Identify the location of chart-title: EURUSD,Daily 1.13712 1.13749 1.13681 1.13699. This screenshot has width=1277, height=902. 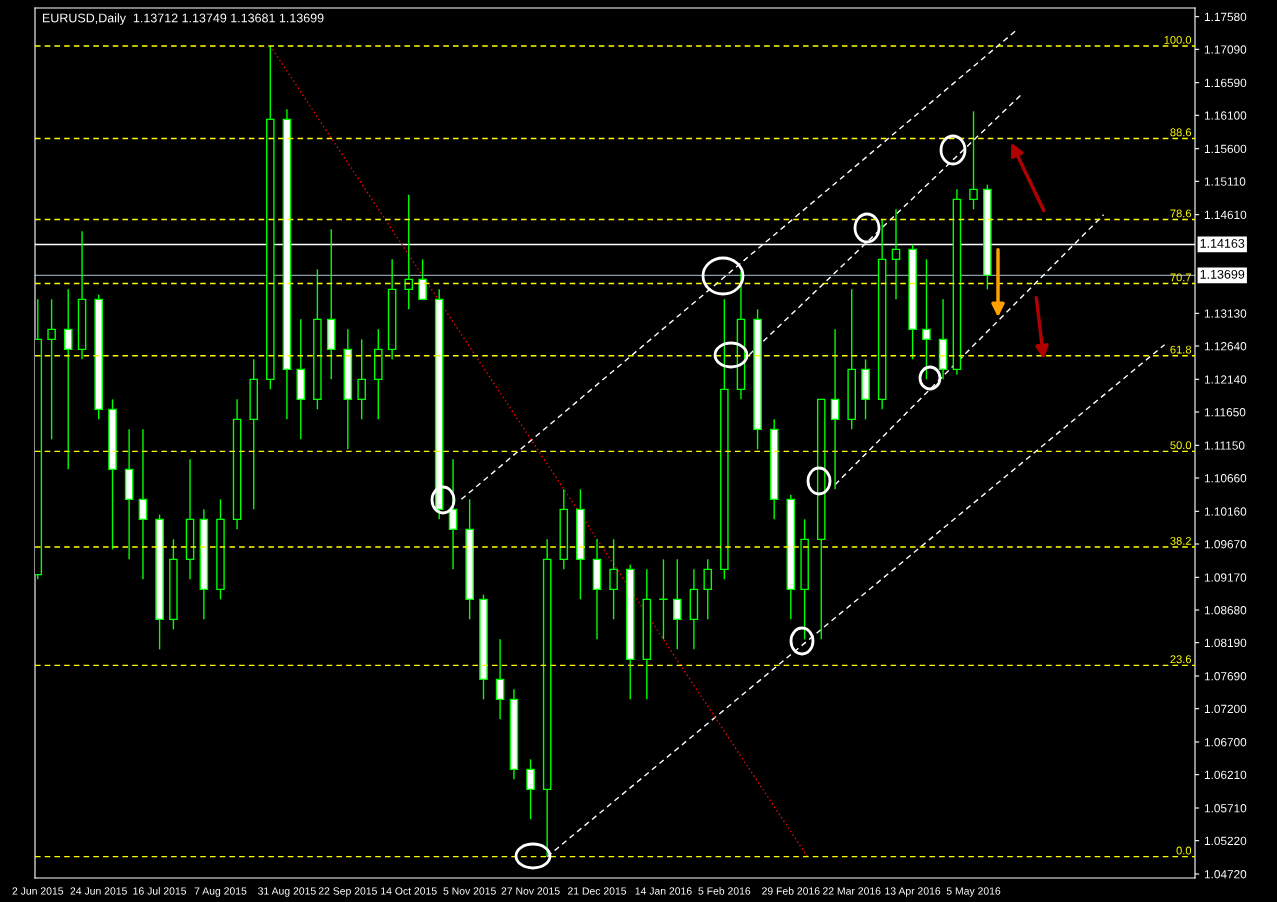
(183, 19).